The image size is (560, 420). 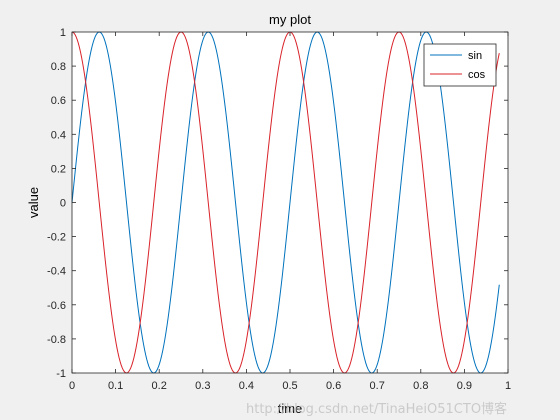 What do you see at coordinates (33, 202) in the screenshot?
I see `y-axis-label: value` at bounding box center [33, 202].